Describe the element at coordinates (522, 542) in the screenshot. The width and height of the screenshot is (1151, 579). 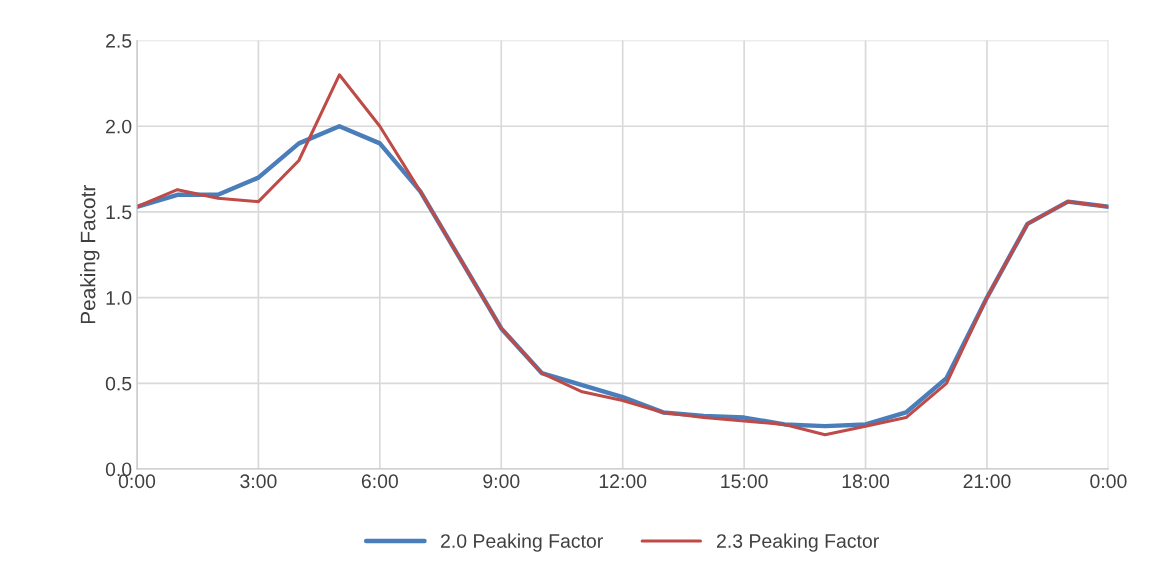
I see `legend-label: 2.0 Peaking Factor` at that location.